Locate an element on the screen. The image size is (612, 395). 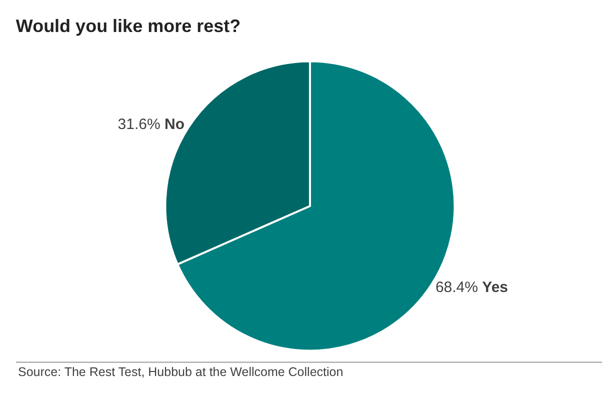
slice-label: Yes is located at coordinates (495, 287).